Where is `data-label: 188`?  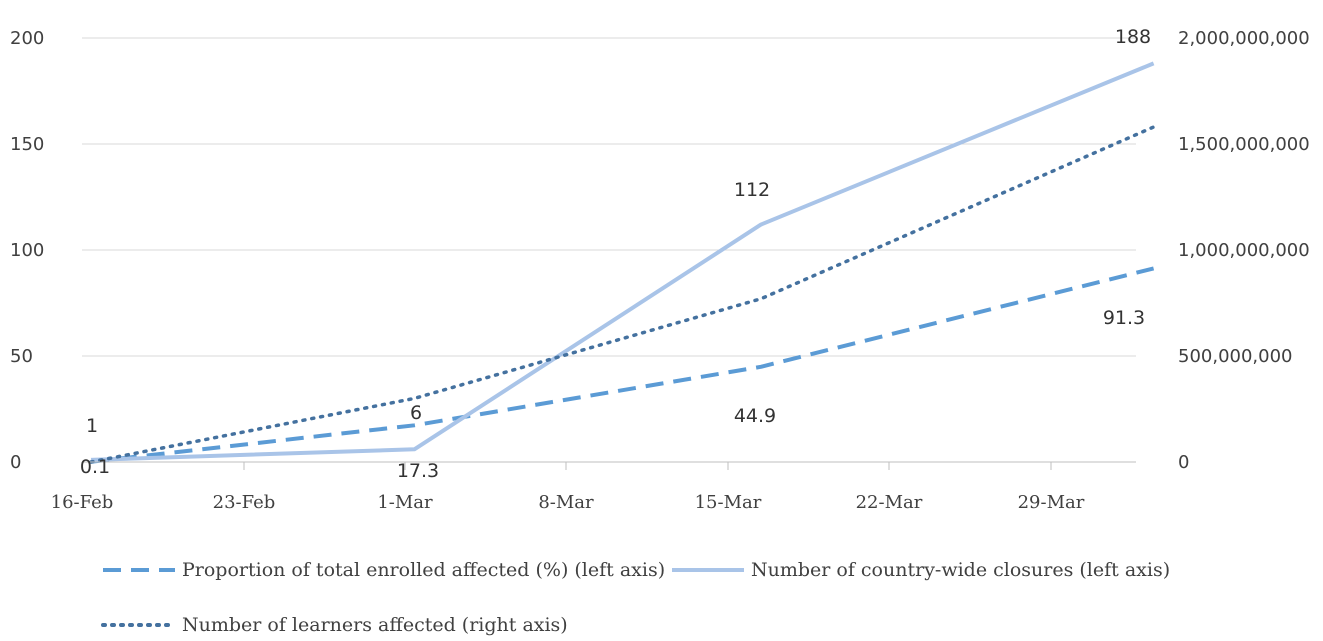 data-label: 188 is located at coordinates (1133, 37).